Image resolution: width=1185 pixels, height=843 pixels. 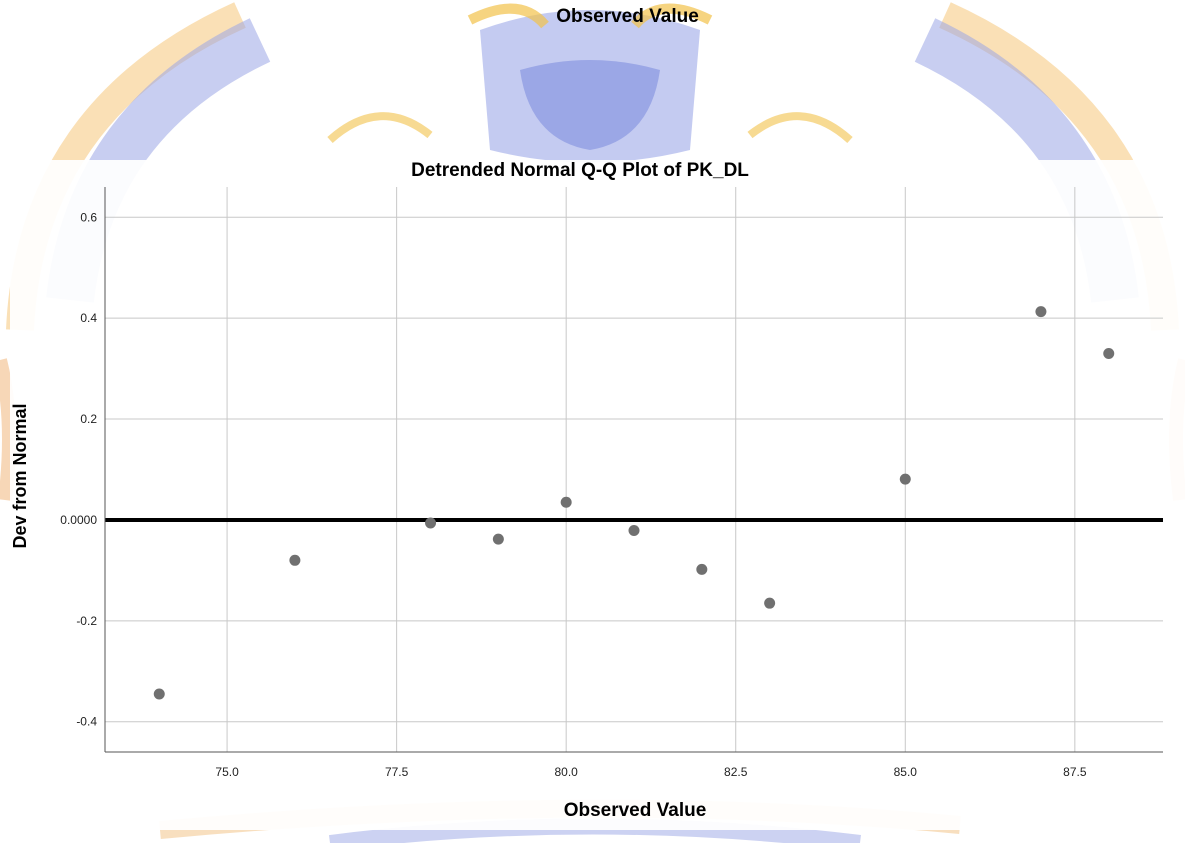 What do you see at coordinates (906, 772) in the screenshot?
I see `x-tick-label: 85.0` at bounding box center [906, 772].